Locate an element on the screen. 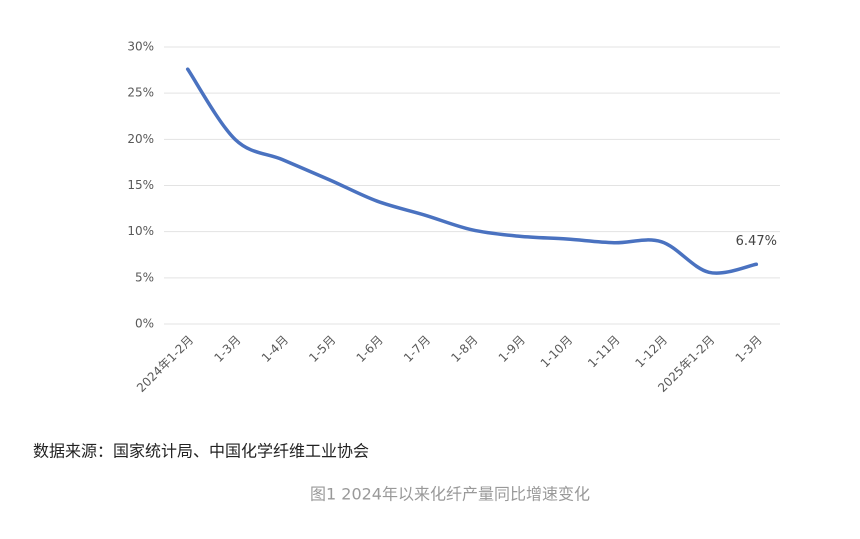  data-label: 6.47% is located at coordinates (756, 241).